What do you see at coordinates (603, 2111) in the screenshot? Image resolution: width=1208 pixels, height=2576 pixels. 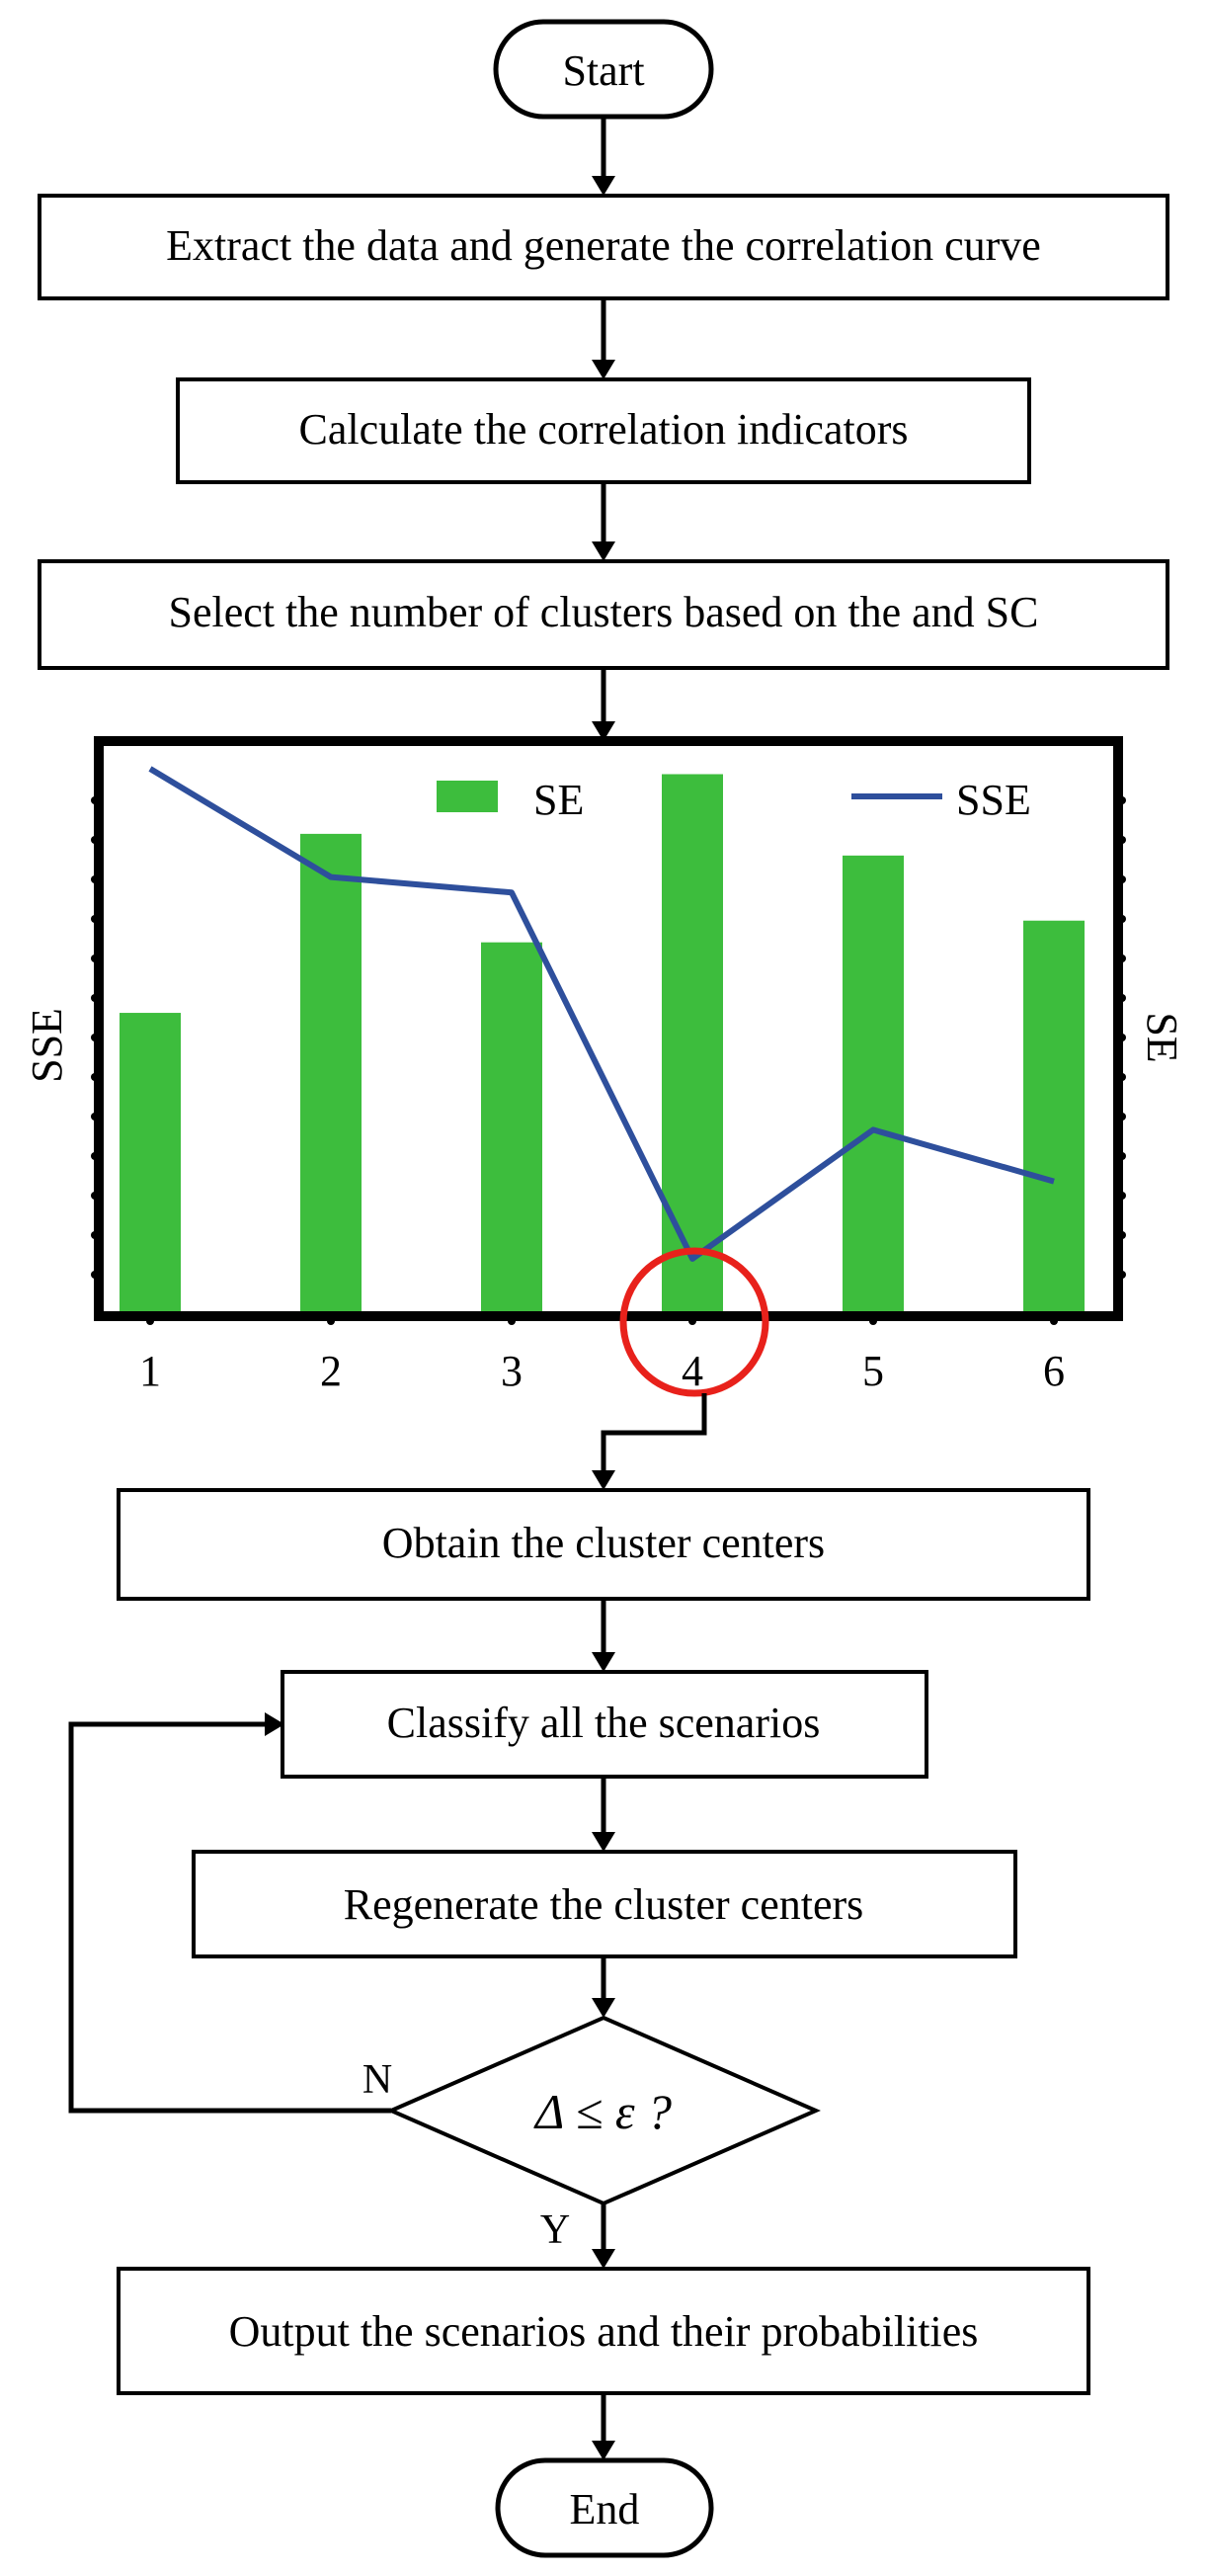 I see `convergence-decision-label: Δ ≤ ε ?` at bounding box center [603, 2111].